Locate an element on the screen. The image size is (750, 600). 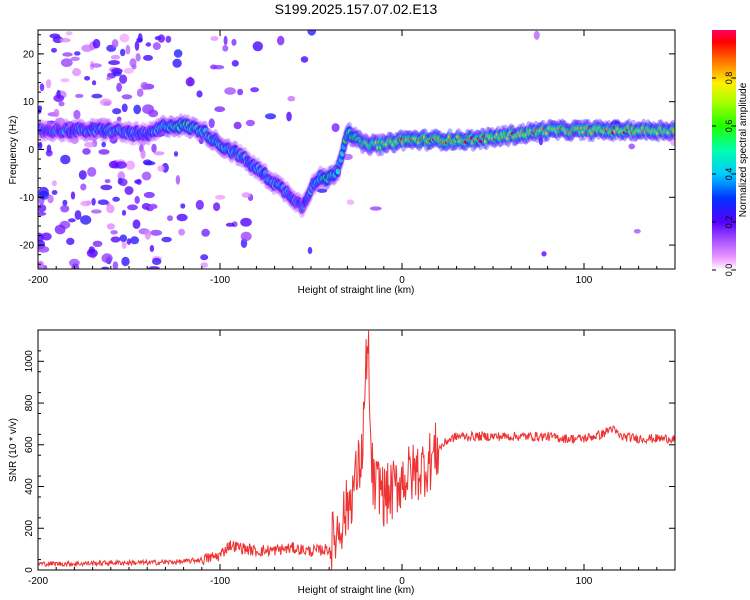
y-tick-label: 400 is located at coordinates (29, 486).